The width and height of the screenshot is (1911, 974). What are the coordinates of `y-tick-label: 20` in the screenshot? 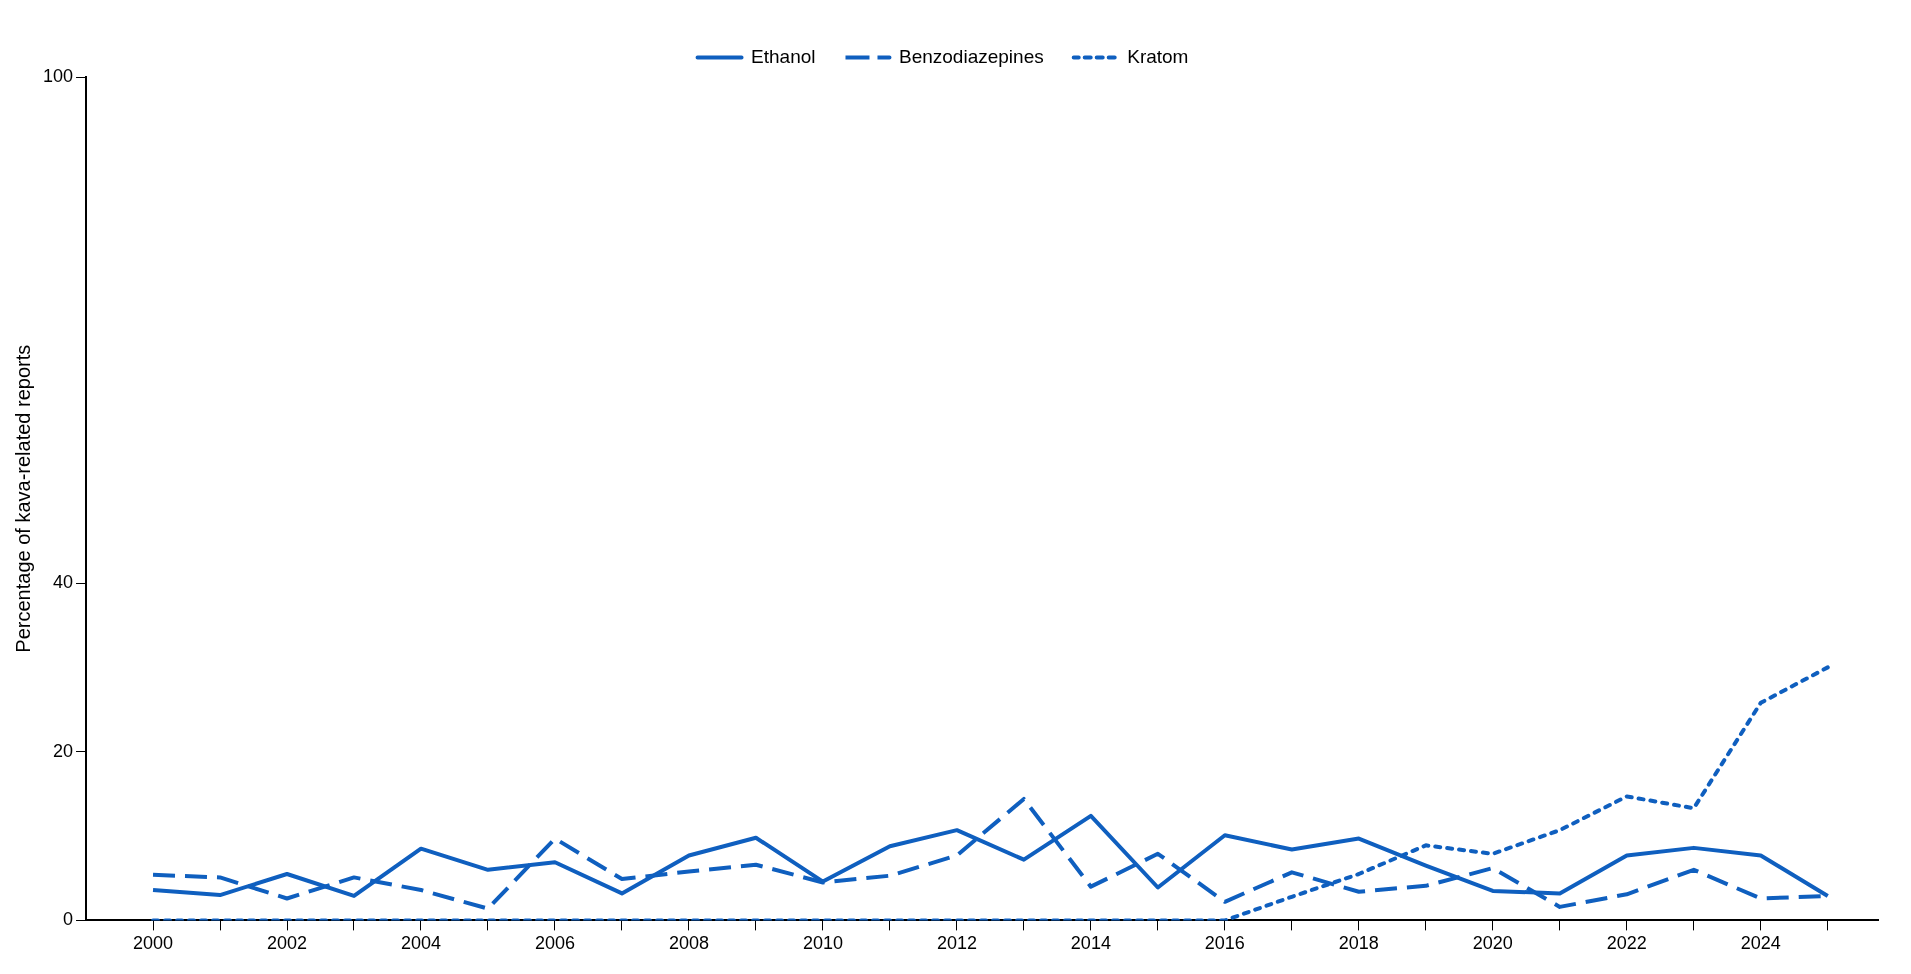 It's located at (63, 750).